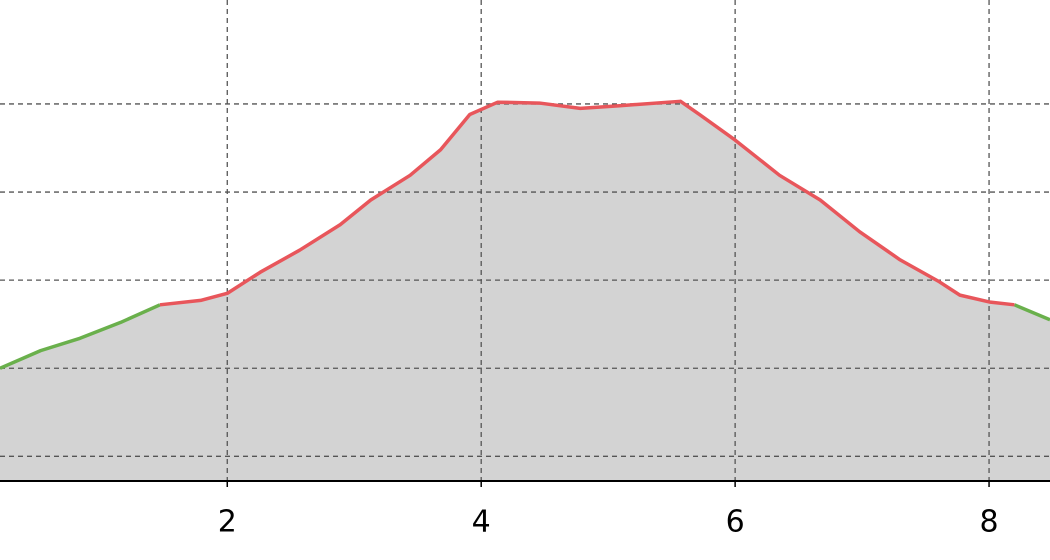 This screenshot has width=1050, height=560. What do you see at coordinates (227, 522) in the screenshot?
I see `x-tick-label: 2` at bounding box center [227, 522].